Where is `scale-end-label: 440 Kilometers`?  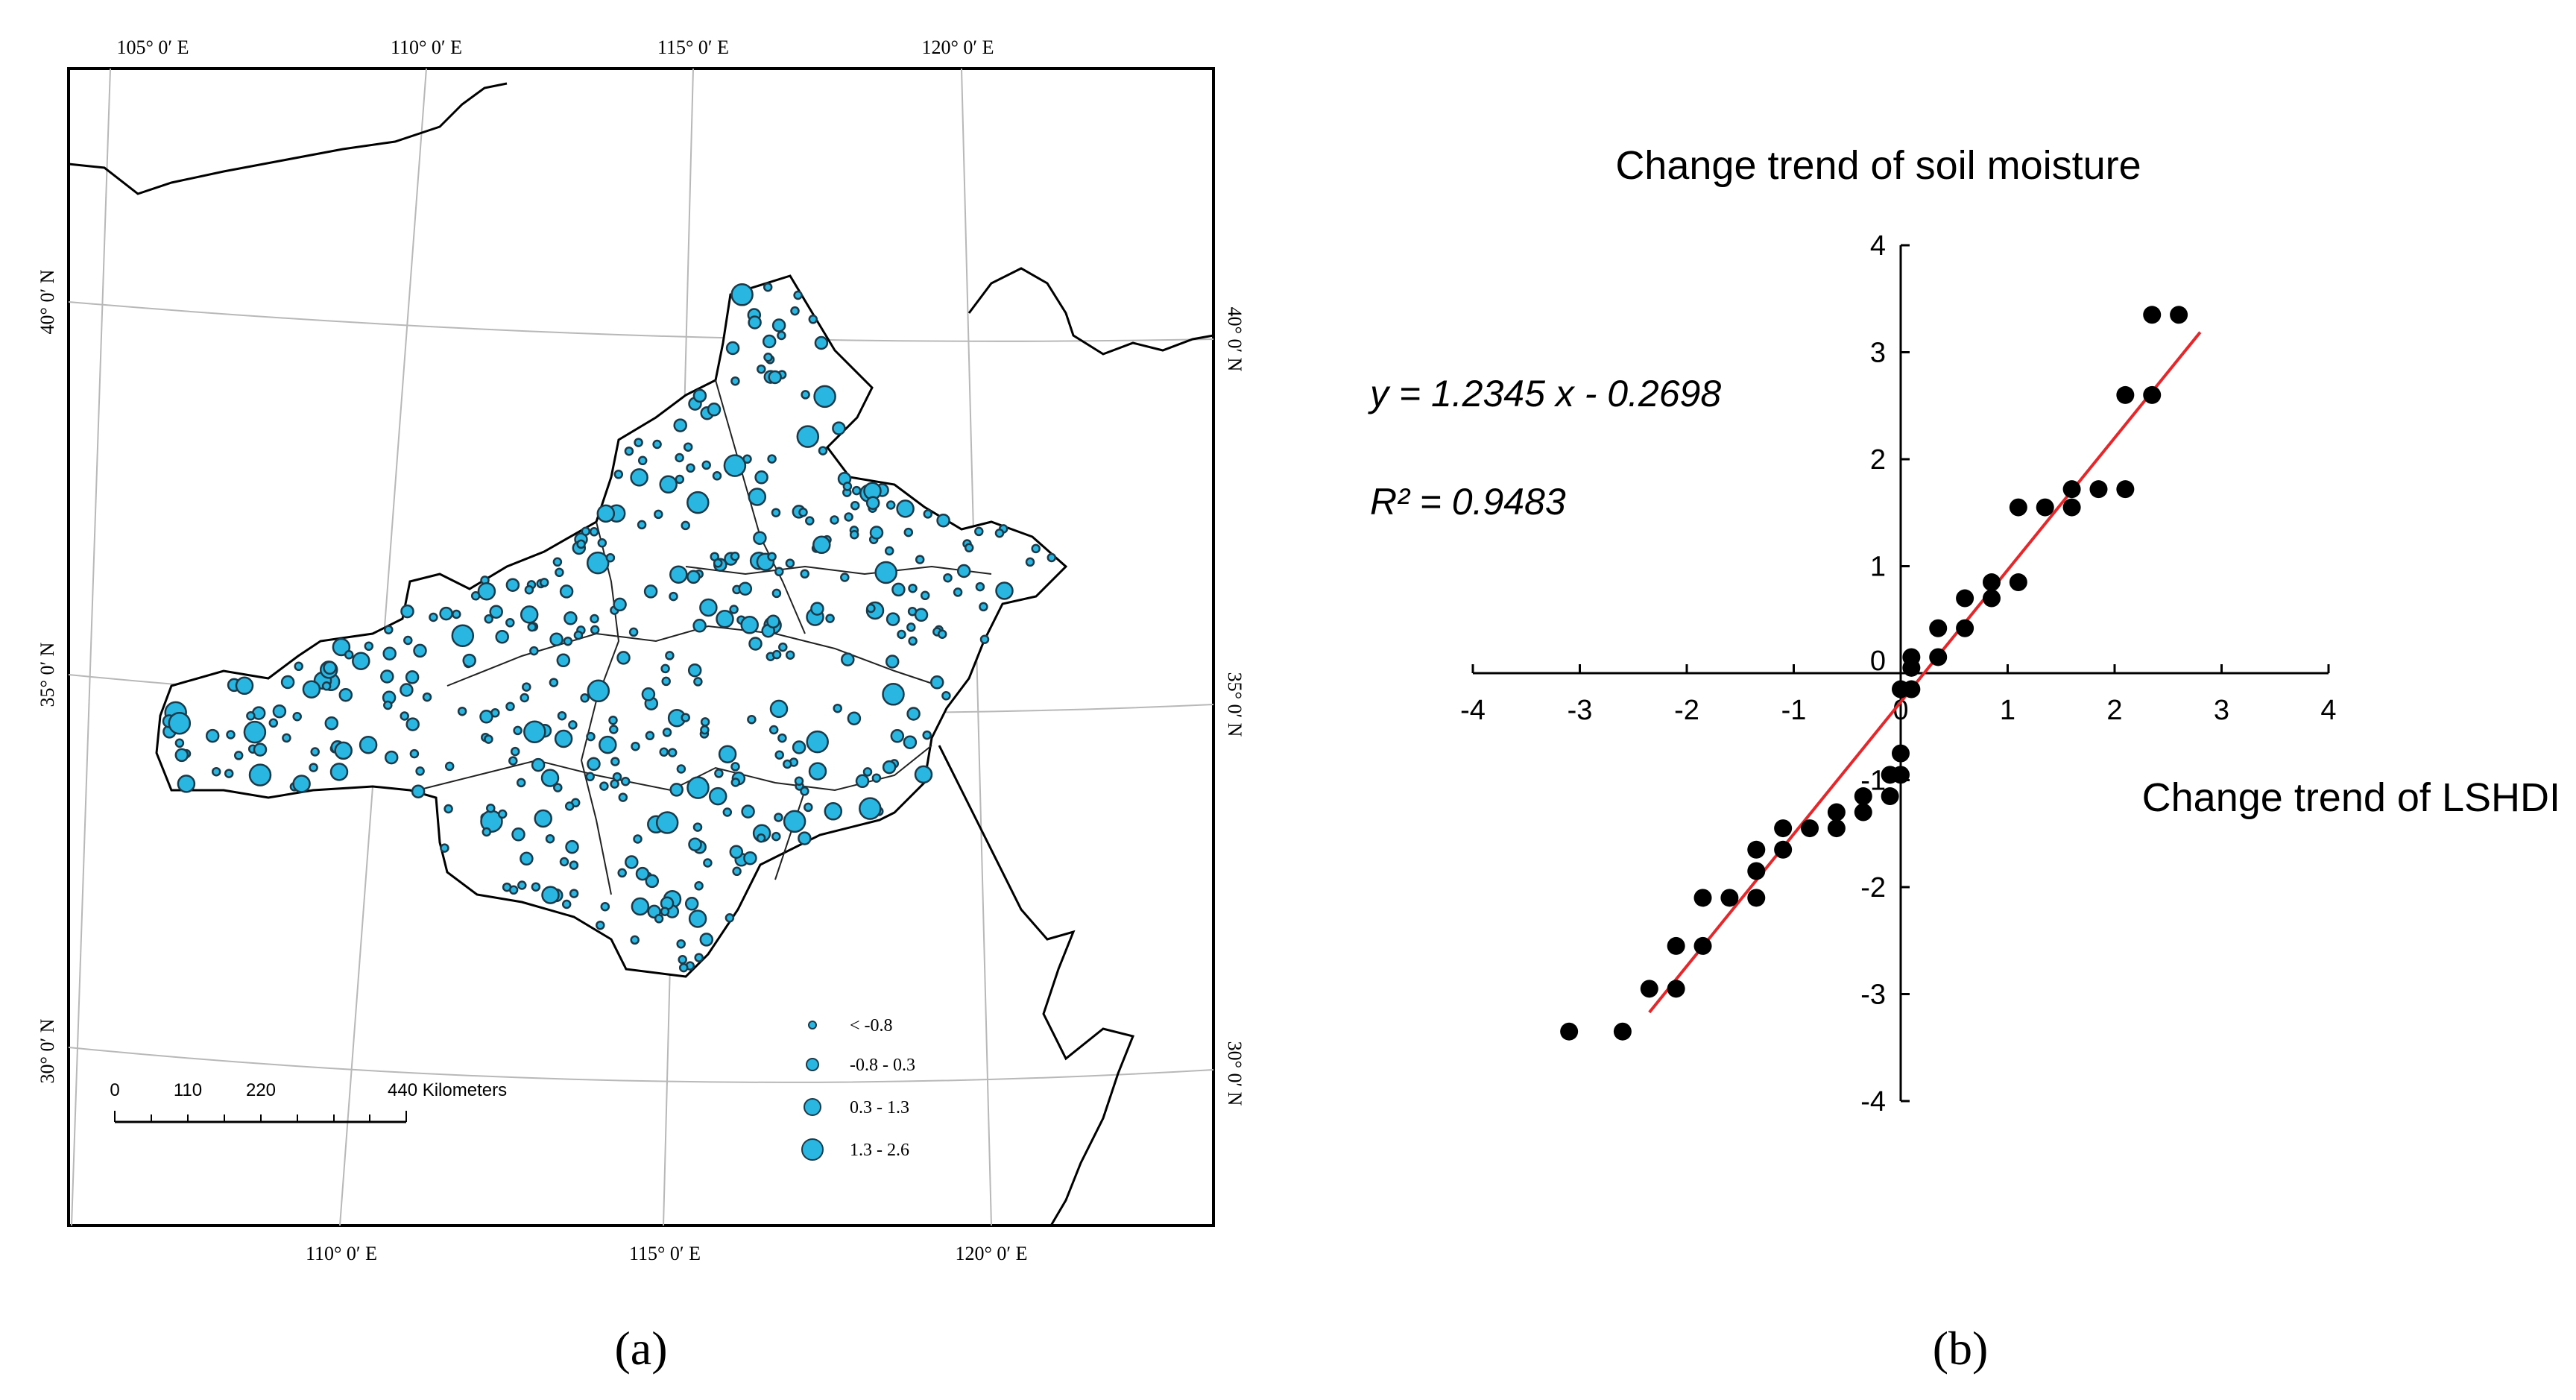
scale-end-label: 440 Kilometers is located at coordinates (447, 1090).